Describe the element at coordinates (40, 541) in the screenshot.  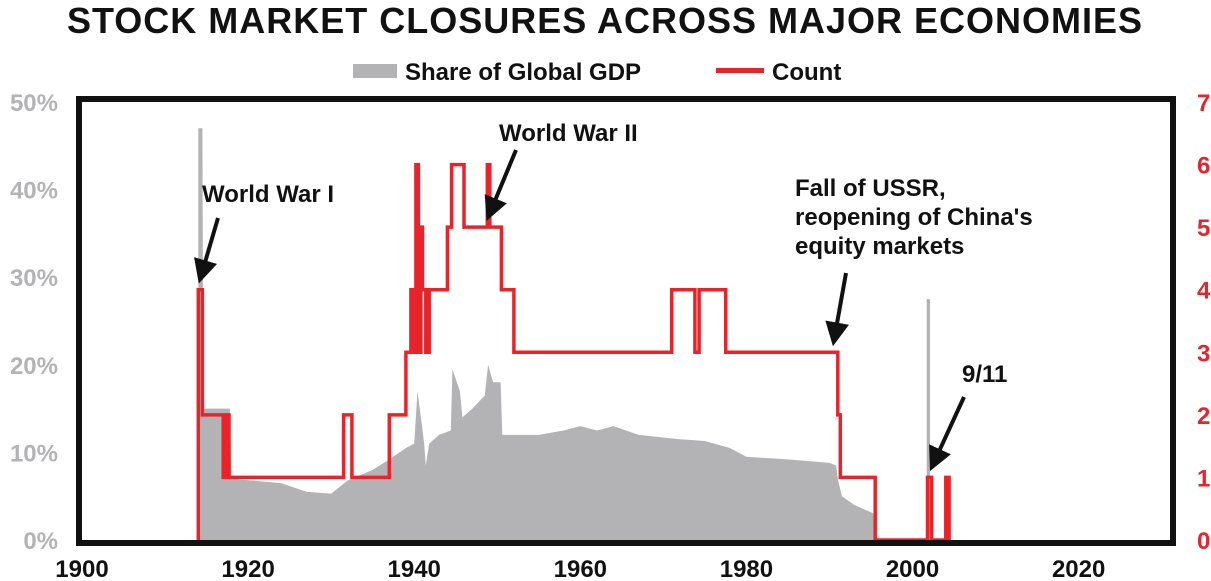
I see `left-tick-label: 0%` at that location.